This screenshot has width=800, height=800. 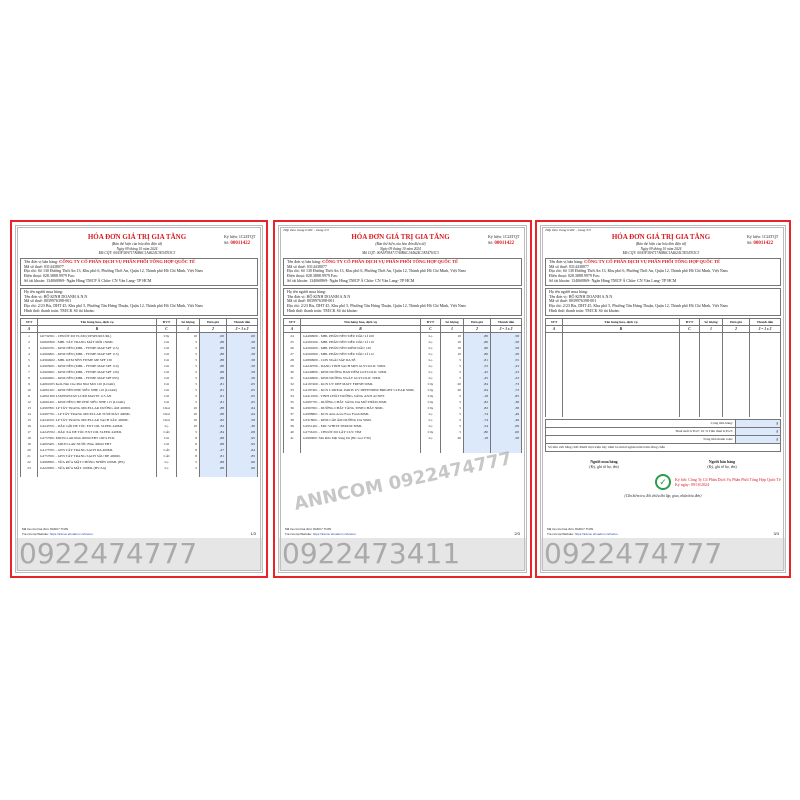 I want to click on invoice-cqt-code: Mã CQT: 00A3F38A717A0B6C1A4624C3E54763C3, so click(x=137, y=253).